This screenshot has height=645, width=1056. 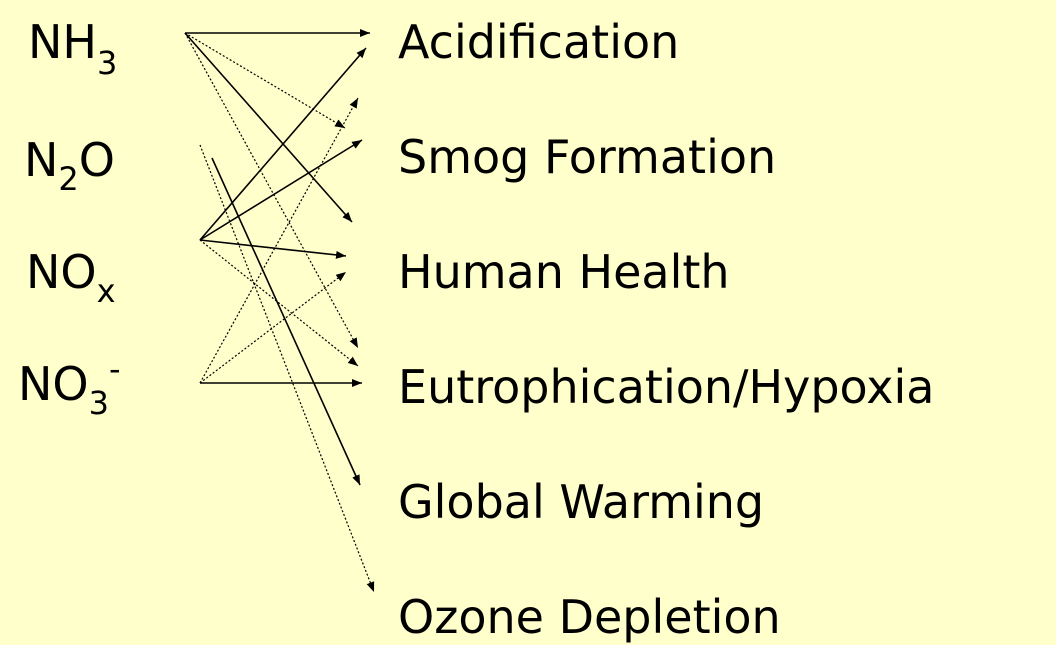 I want to click on effect-label: Smog Formation, so click(x=587, y=157).